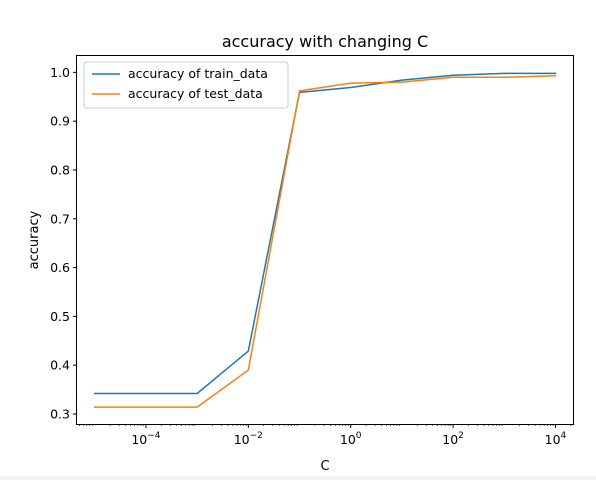  What do you see at coordinates (34, 239) in the screenshot?
I see `y-axis-label: accuracy` at bounding box center [34, 239].